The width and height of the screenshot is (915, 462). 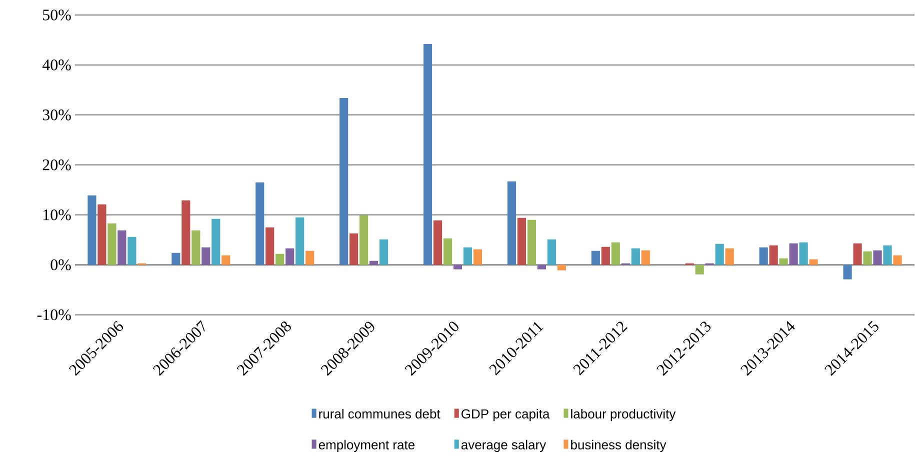 I want to click on y-tick-label: 30%, so click(x=56, y=115).